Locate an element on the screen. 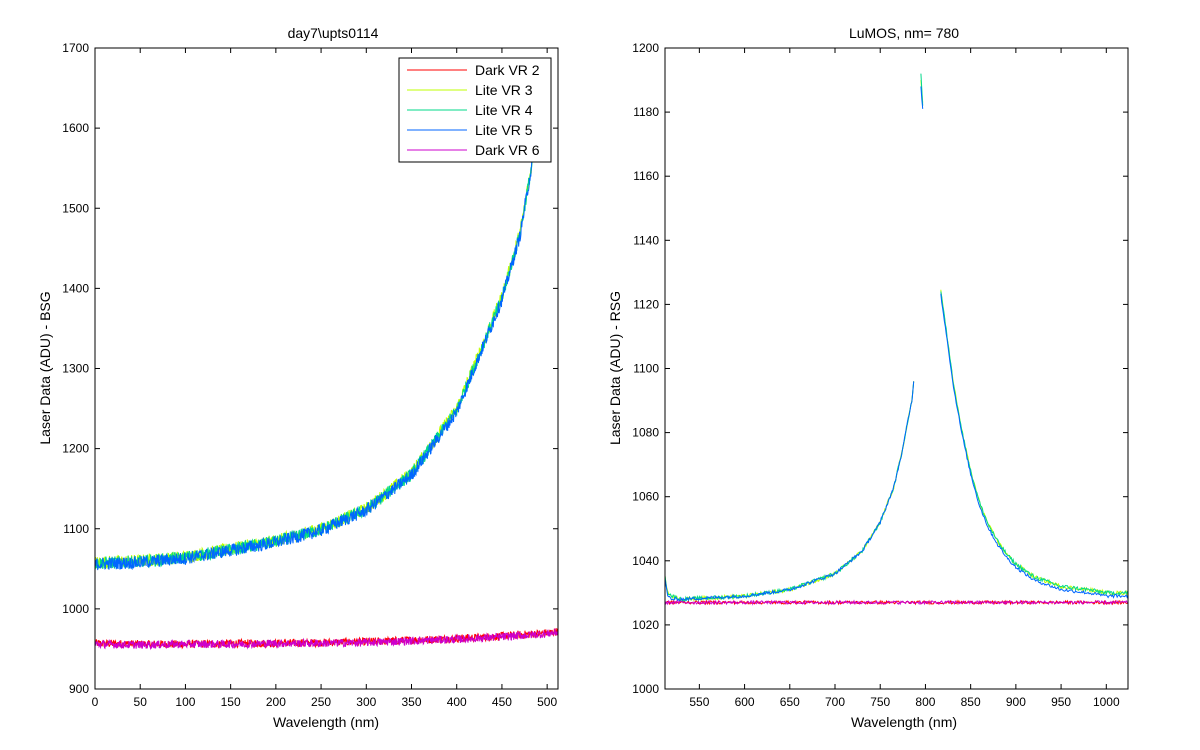 Image resolution: width=1200 pixels, height=750 pixels. x-tick-label: 150 is located at coordinates (231, 702).